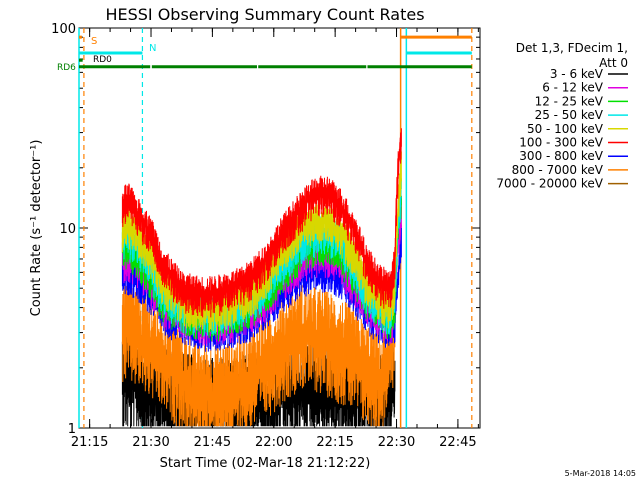 The height and width of the screenshot is (480, 640). Describe the element at coordinates (72, 429) in the screenshot. I see `y-tick-label: 1` at that location.